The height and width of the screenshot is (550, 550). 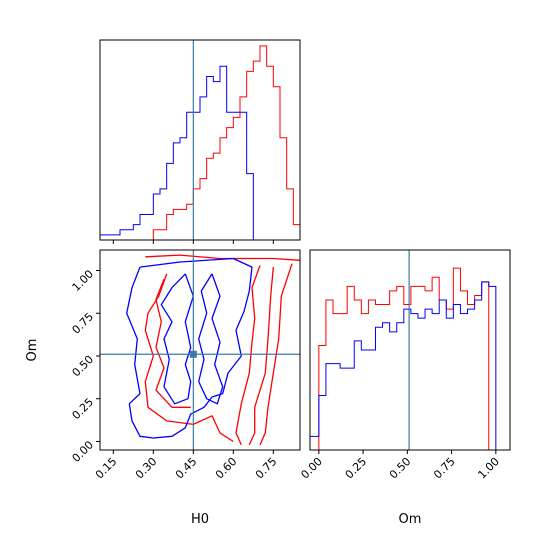 What do you see at coordinates (83, 323) in the screenshot?
I see `y-tick-label: 0.75` at bounding box center [83, 323].